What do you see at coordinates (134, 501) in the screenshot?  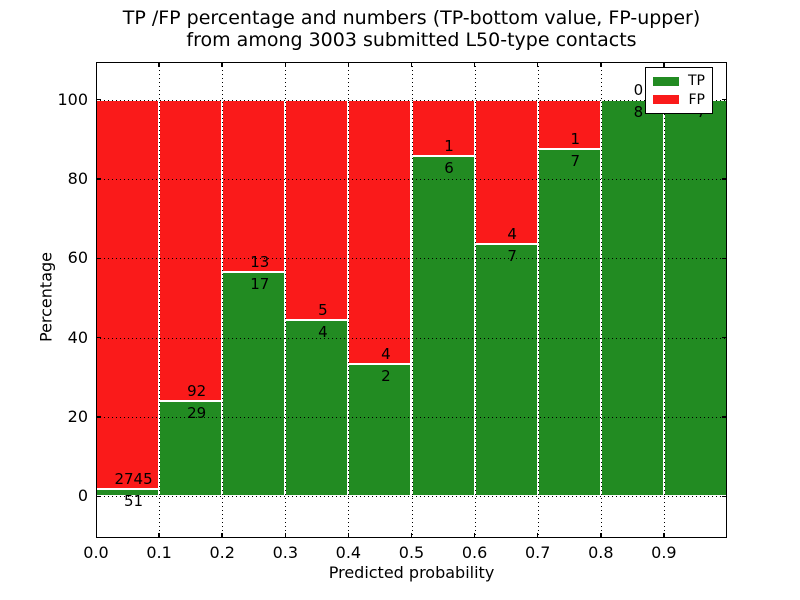 I see `tp-count-label: 51` at bounding box center [134, 501].